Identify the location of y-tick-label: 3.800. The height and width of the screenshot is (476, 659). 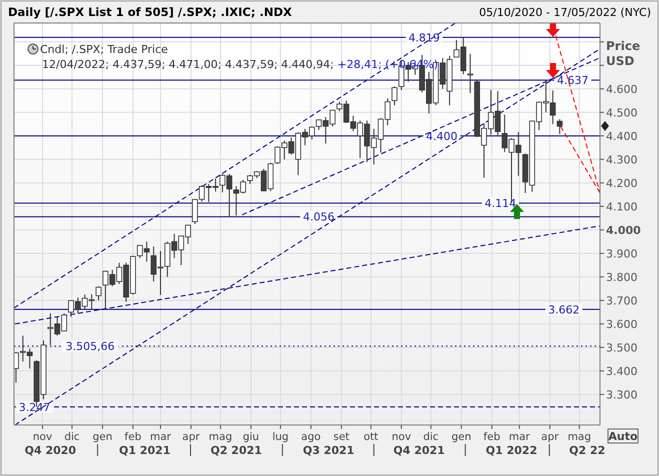
(622, 277).